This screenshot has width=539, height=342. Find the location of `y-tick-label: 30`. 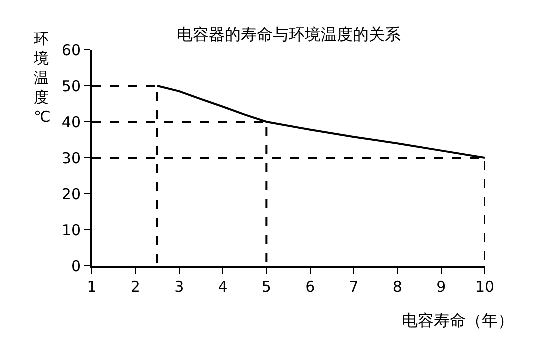

y-tick-label: 30 is located at coordinates (71, 158).